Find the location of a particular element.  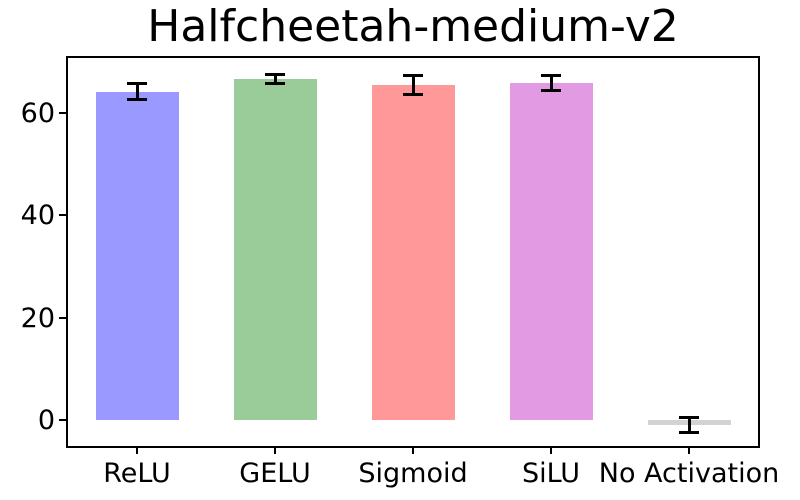

bar-sigmoid is located at coordinates (413, 252).